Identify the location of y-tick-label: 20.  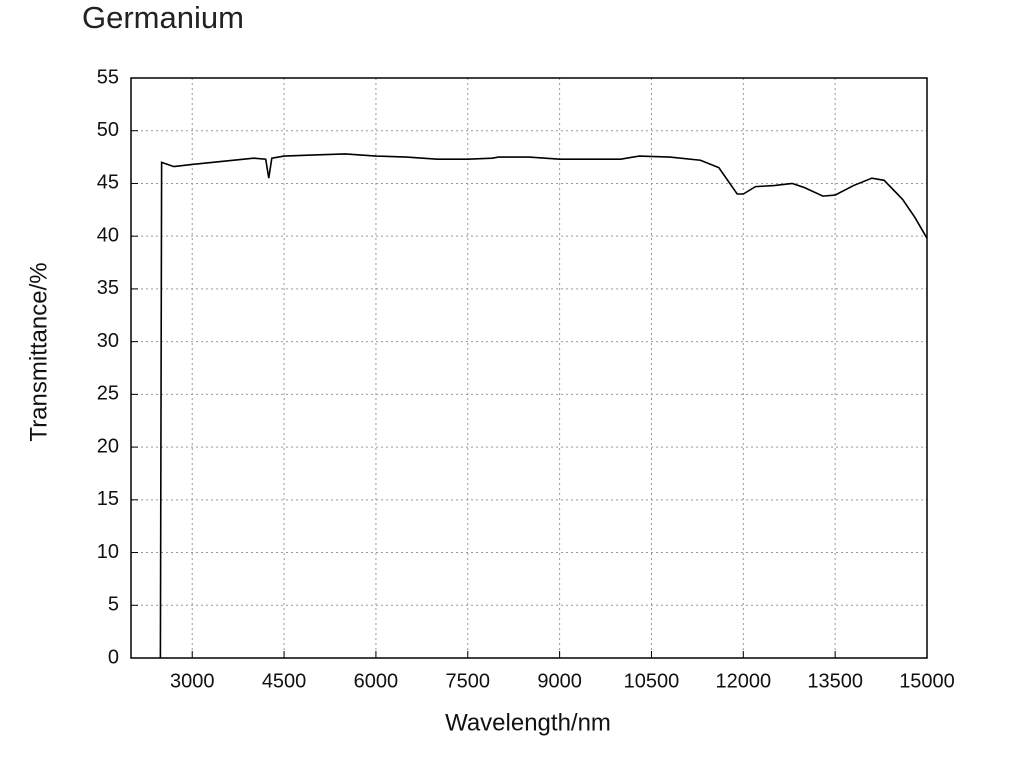
(108, 446).